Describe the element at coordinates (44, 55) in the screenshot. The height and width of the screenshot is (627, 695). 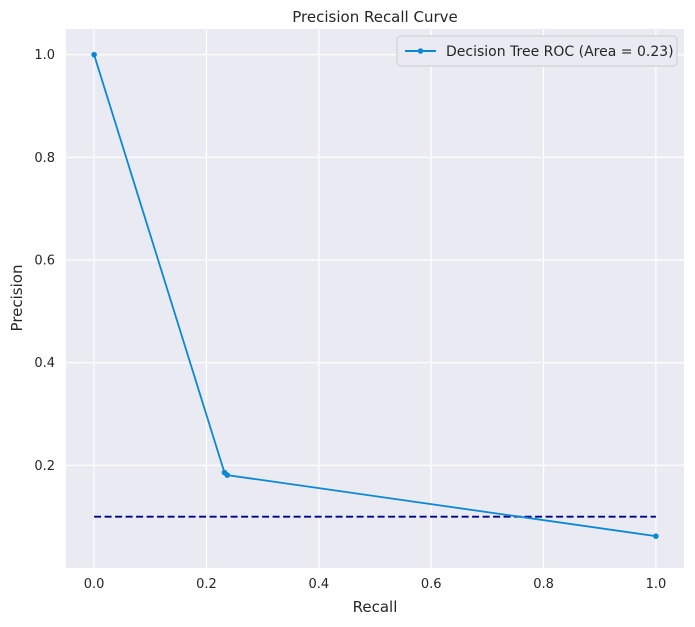
I see `y-tick-label: 1.0` at that location.